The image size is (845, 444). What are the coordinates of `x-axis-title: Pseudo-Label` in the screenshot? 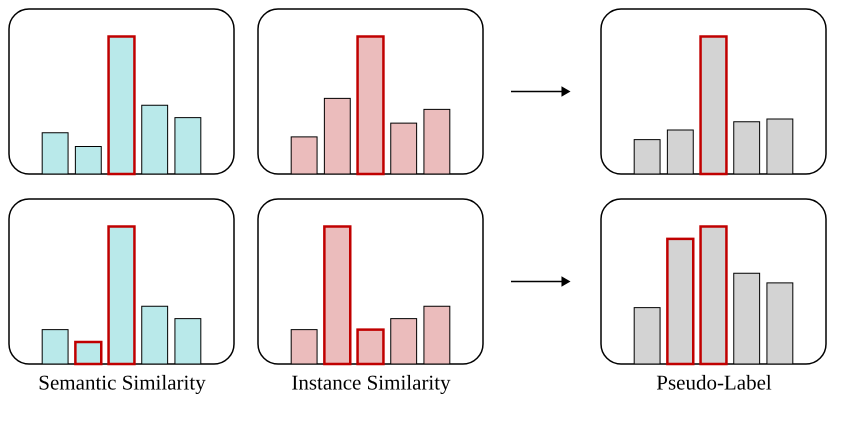 It's located at (714, 382).